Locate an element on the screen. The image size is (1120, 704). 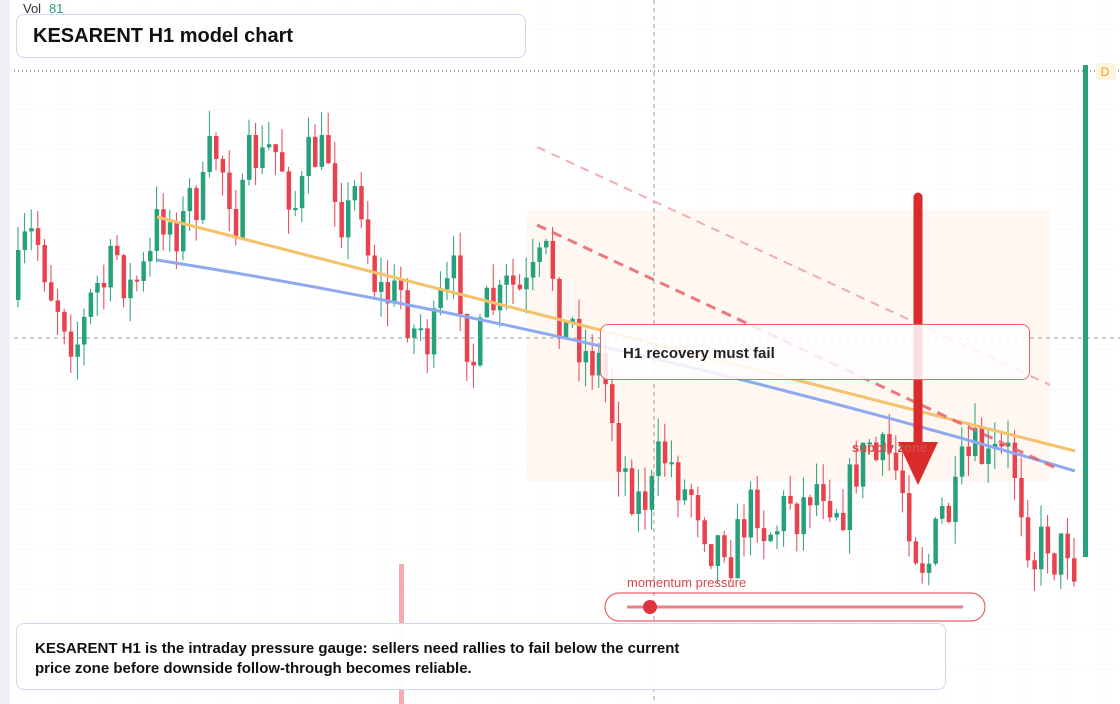
momentum-box is located at coordinates (795, 607).